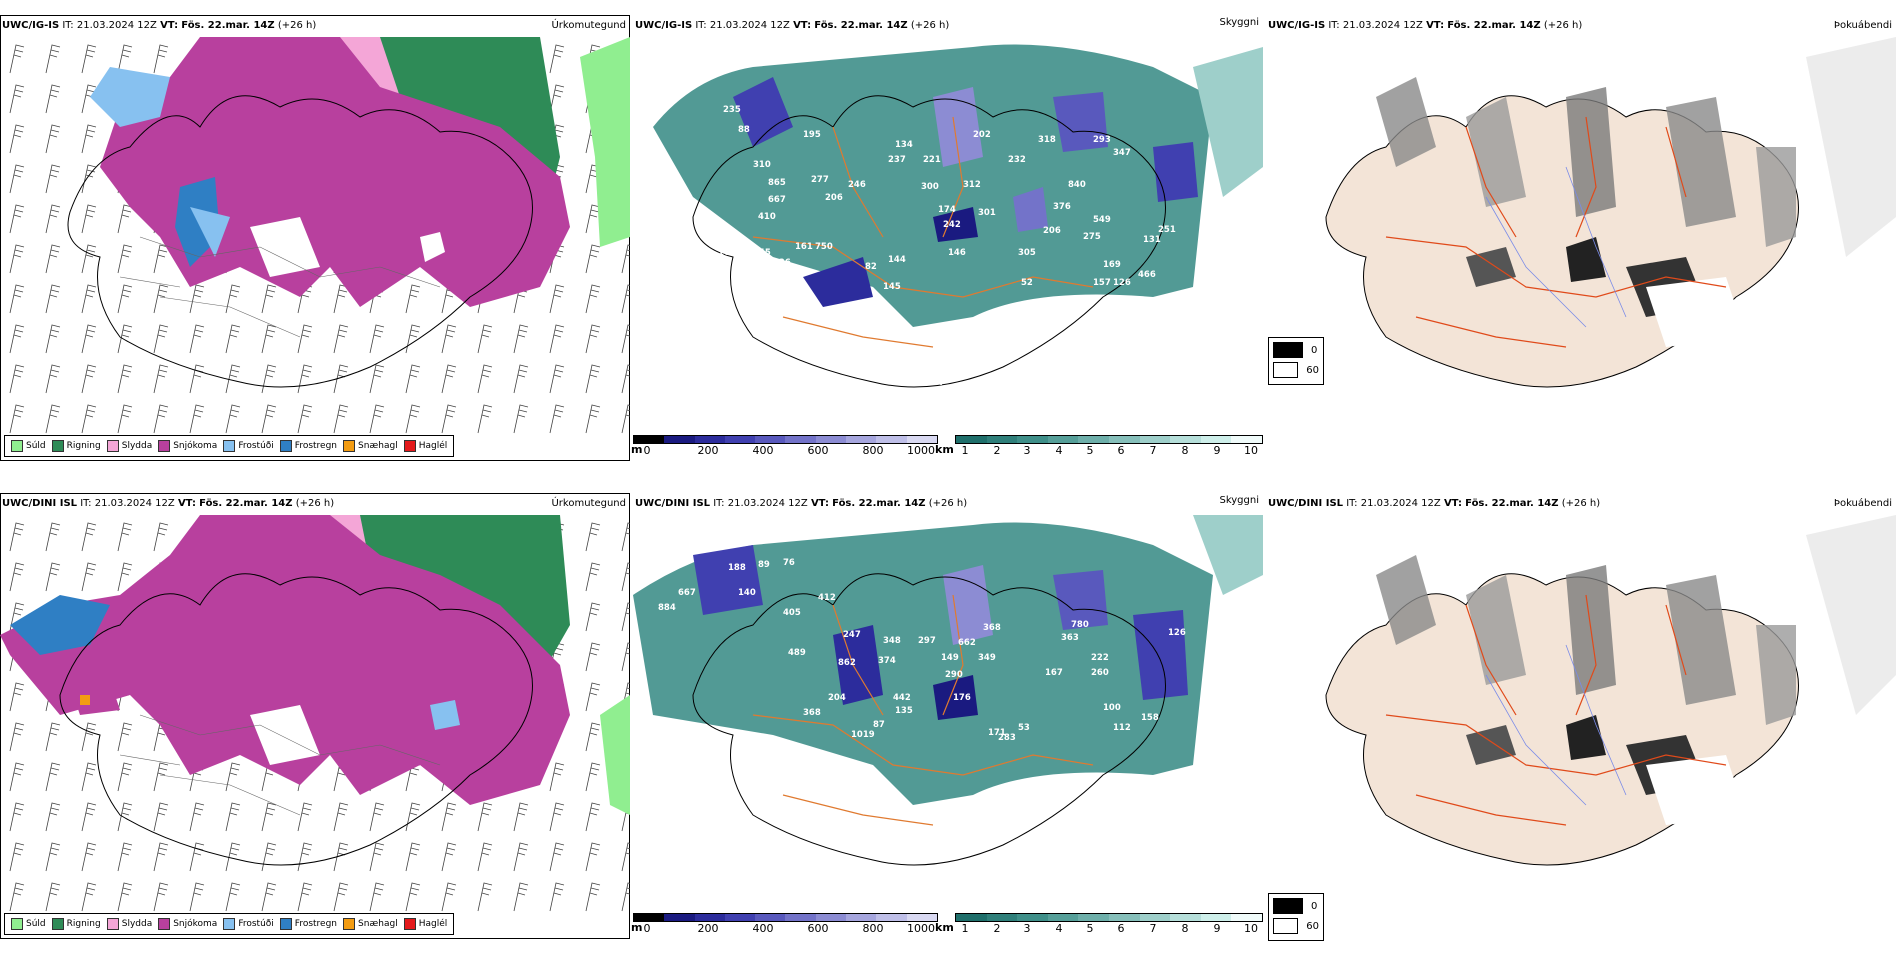 The width and height of the screenshot is (1900, 958). What do you see at coordinates (1152, 240) in the screenshot?
I see `ceiling-value: 131` at bounding box center [1152, 240].